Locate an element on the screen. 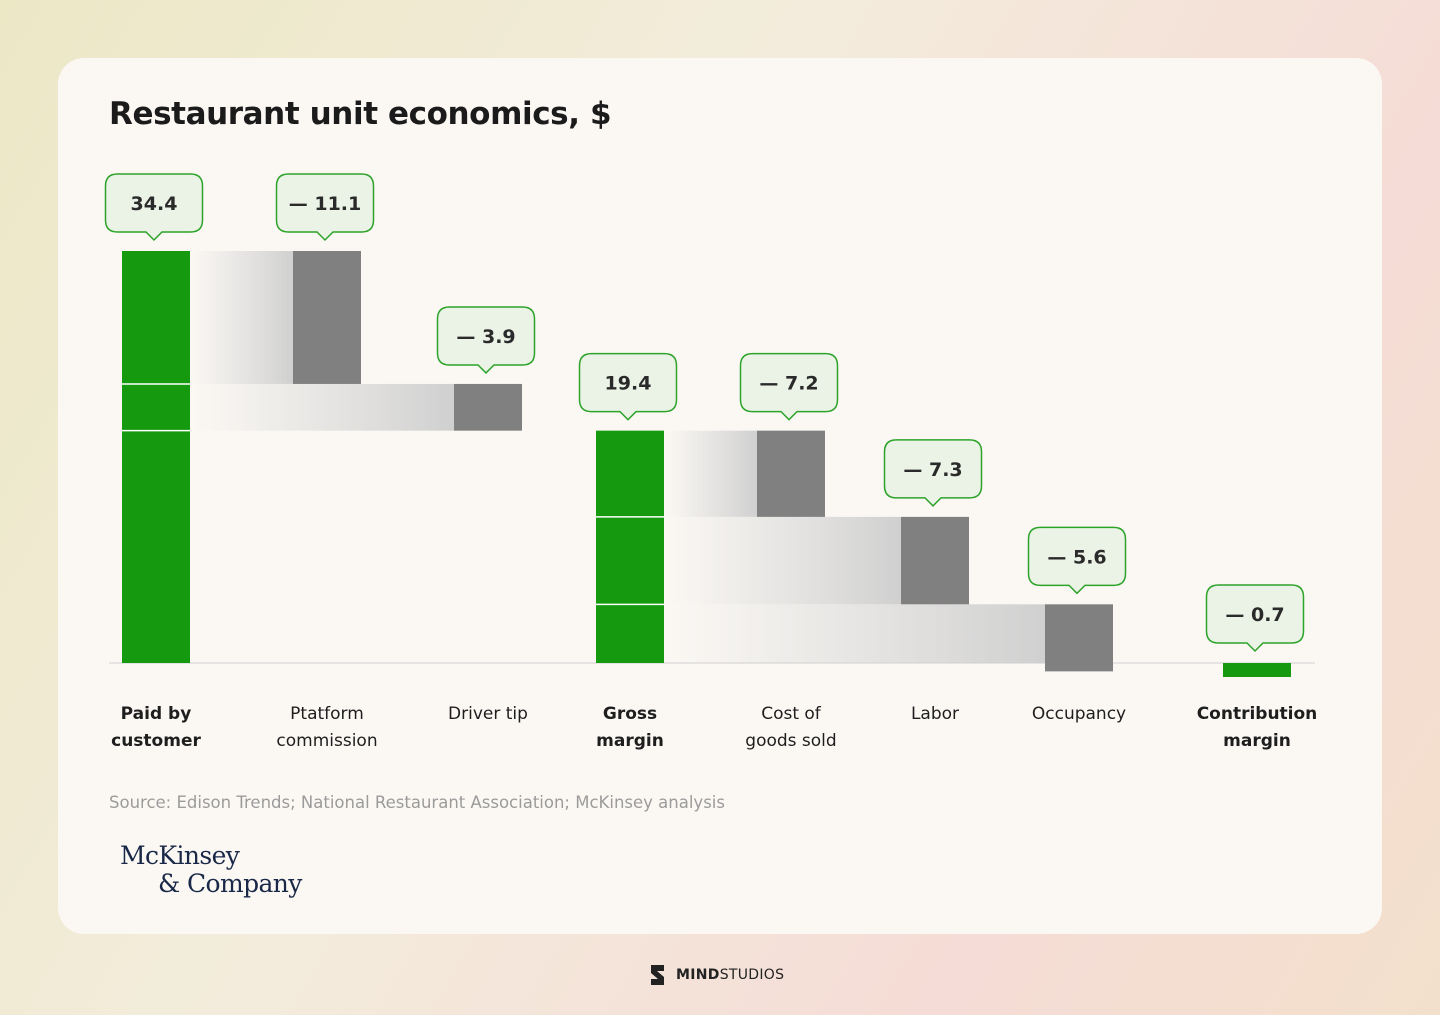 The width and height of the screenshot is (1440, 1015). category-label: Ptatform is located at coordinates (327, 714).